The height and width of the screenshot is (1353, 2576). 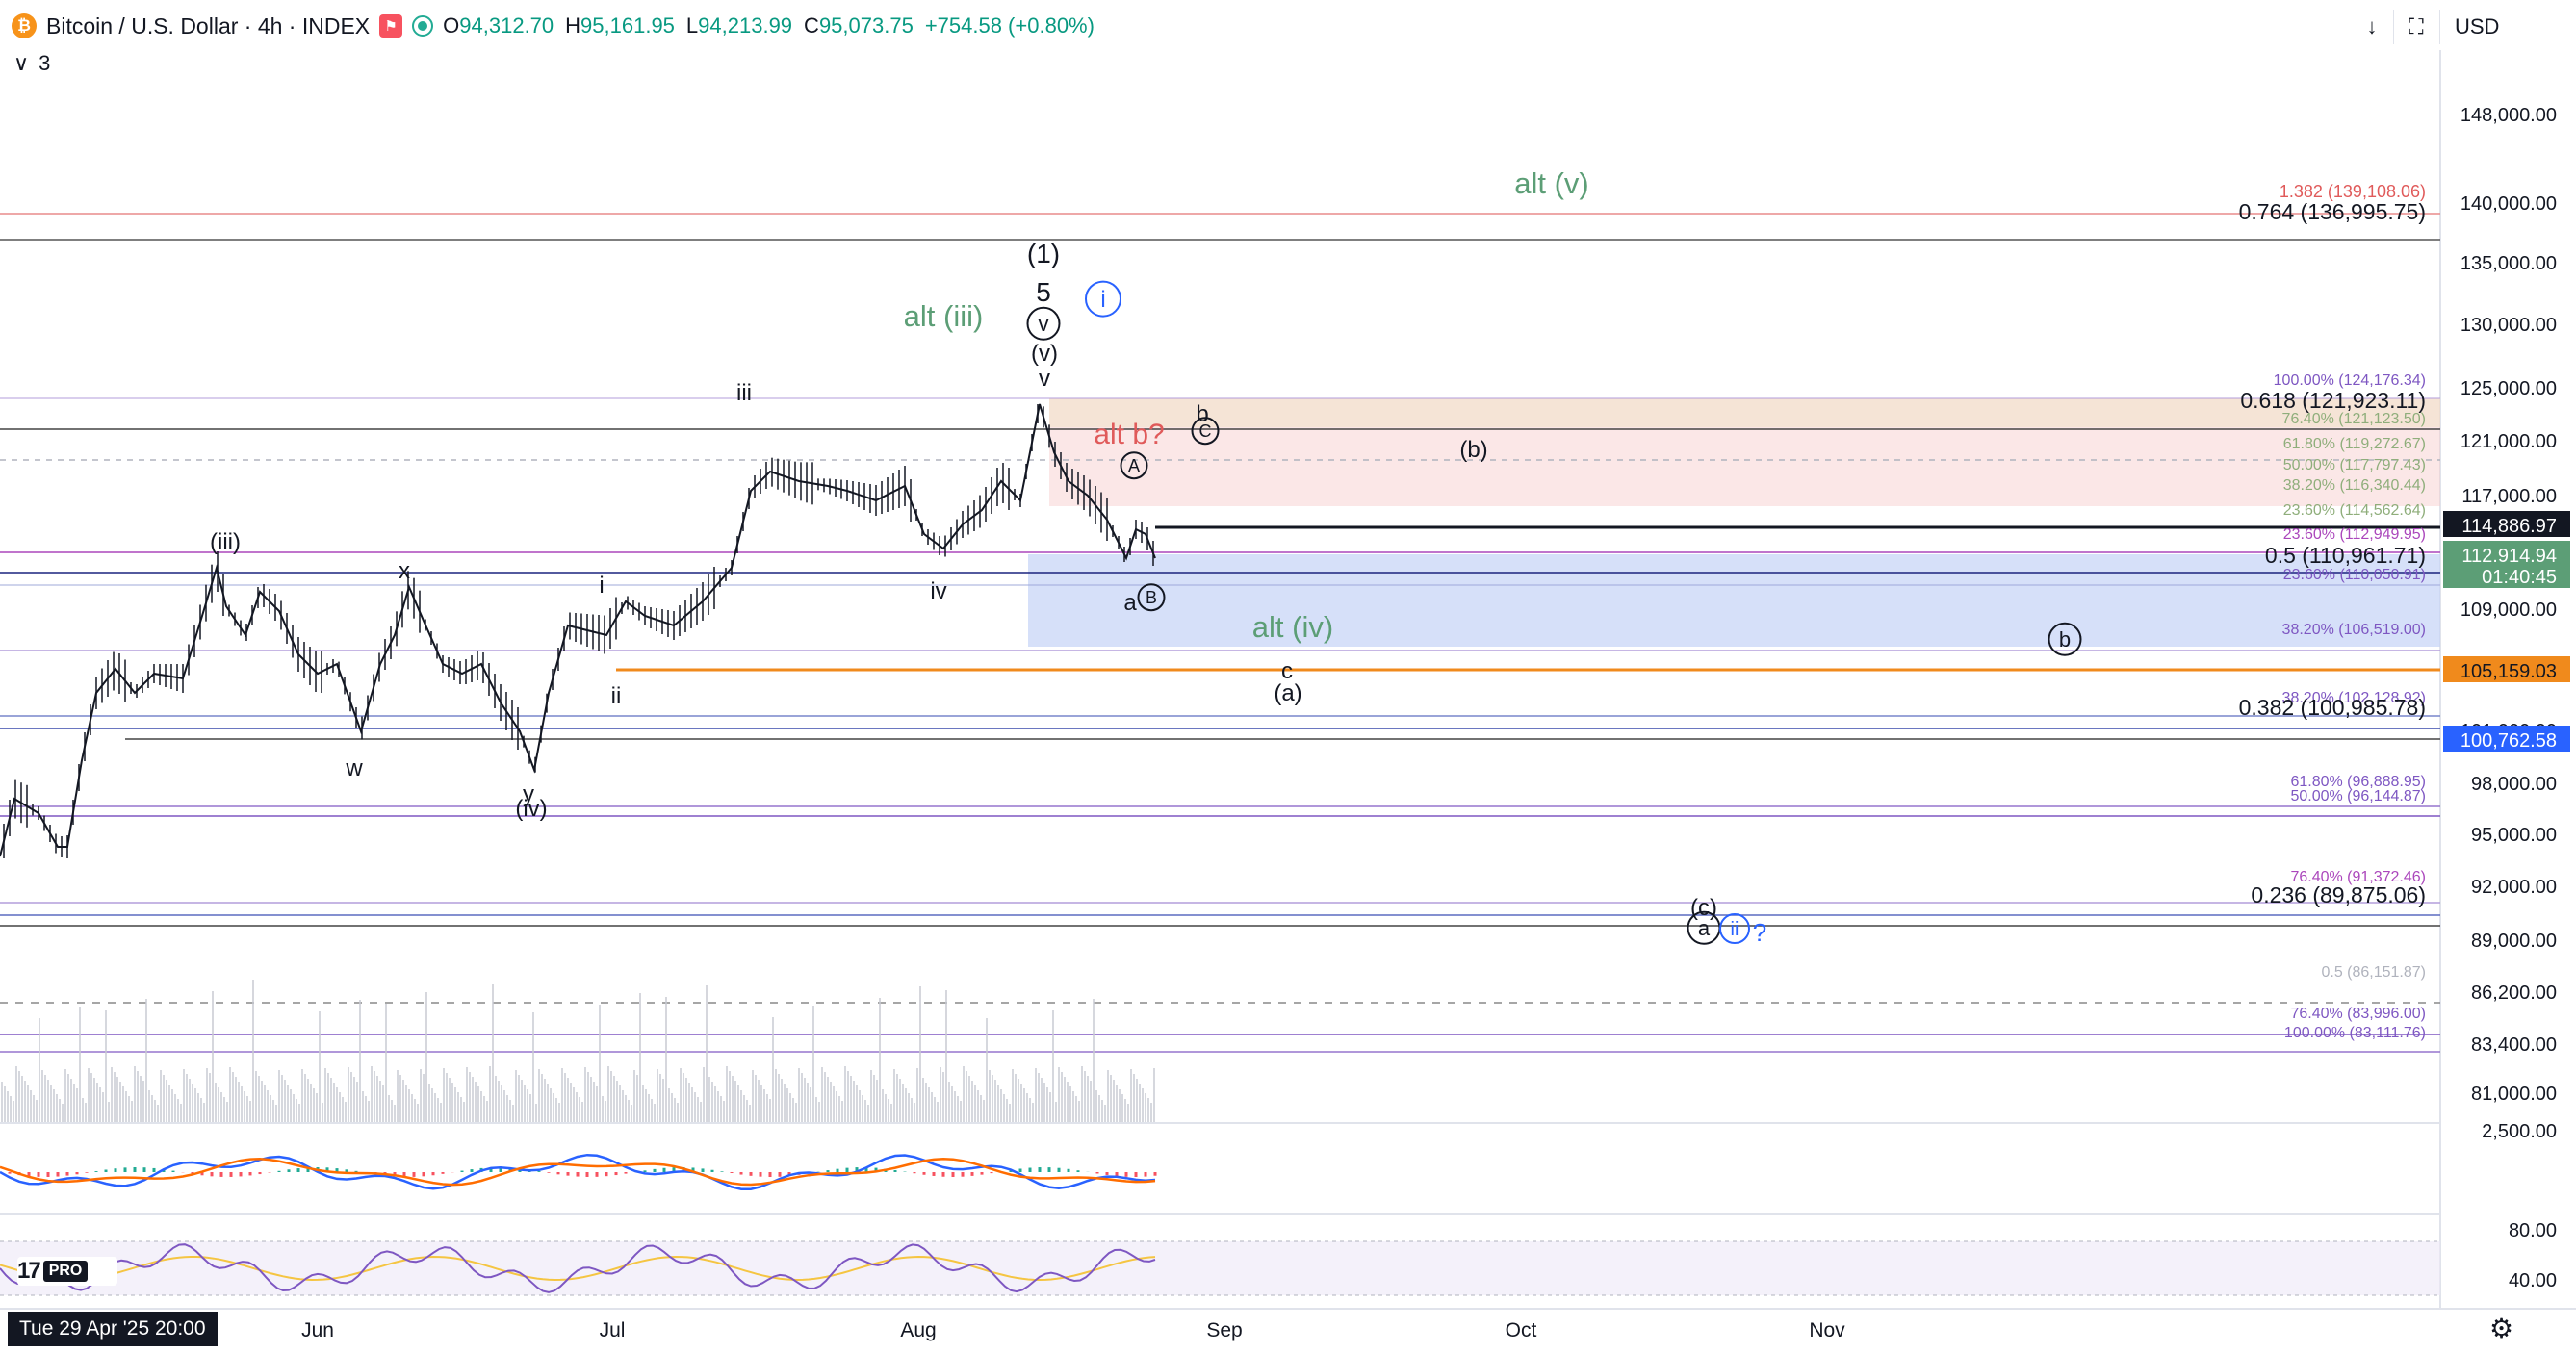 I want to click on currency-select: USD, so click(x=2506, y=27).